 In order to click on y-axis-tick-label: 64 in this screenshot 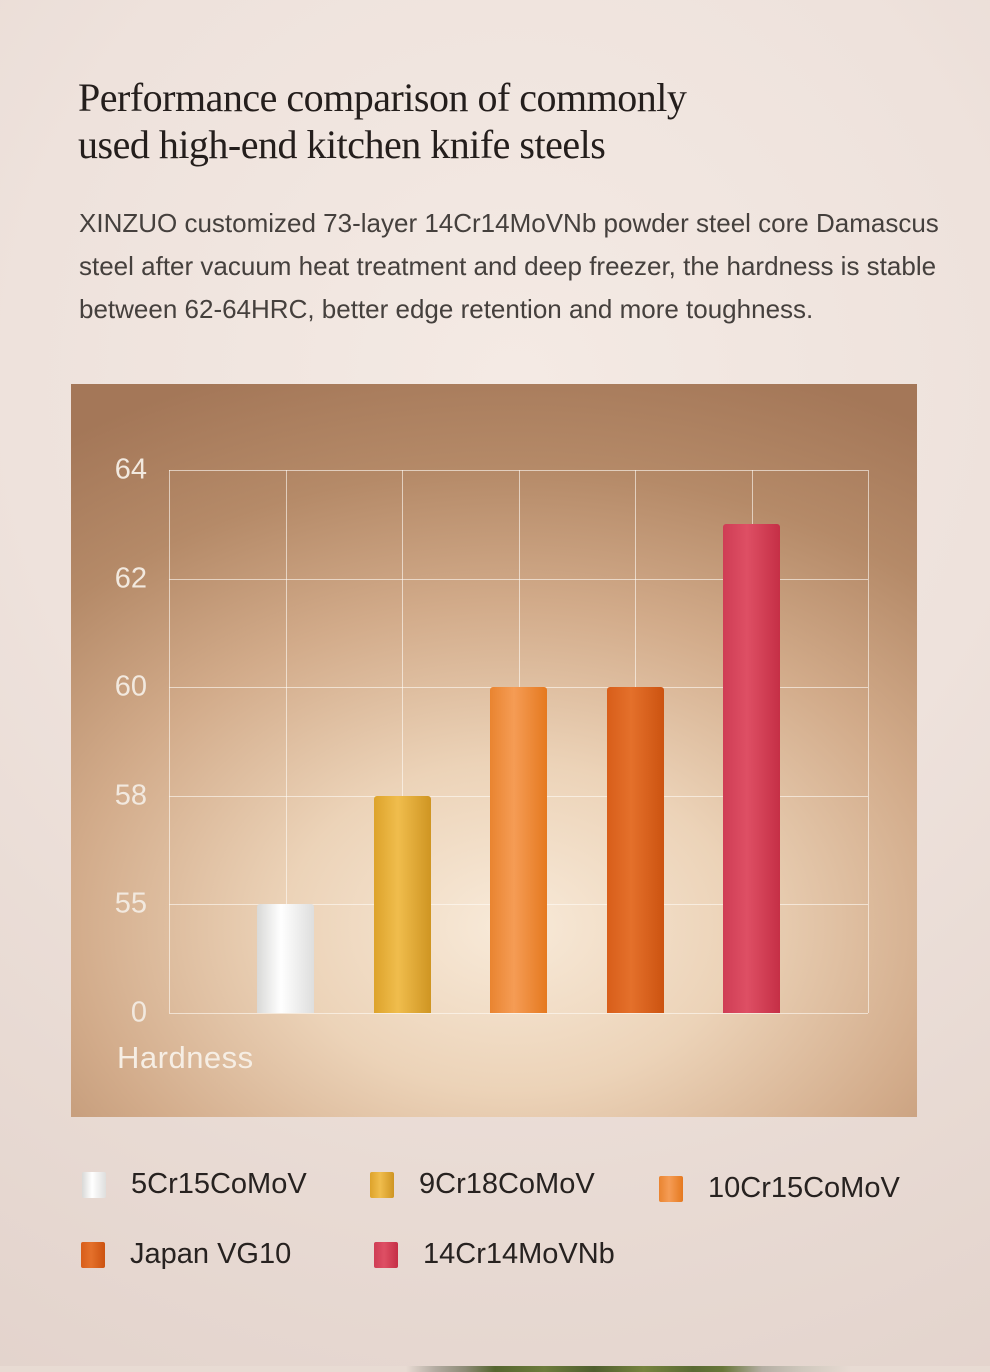, I will do `click(130, 469)`.